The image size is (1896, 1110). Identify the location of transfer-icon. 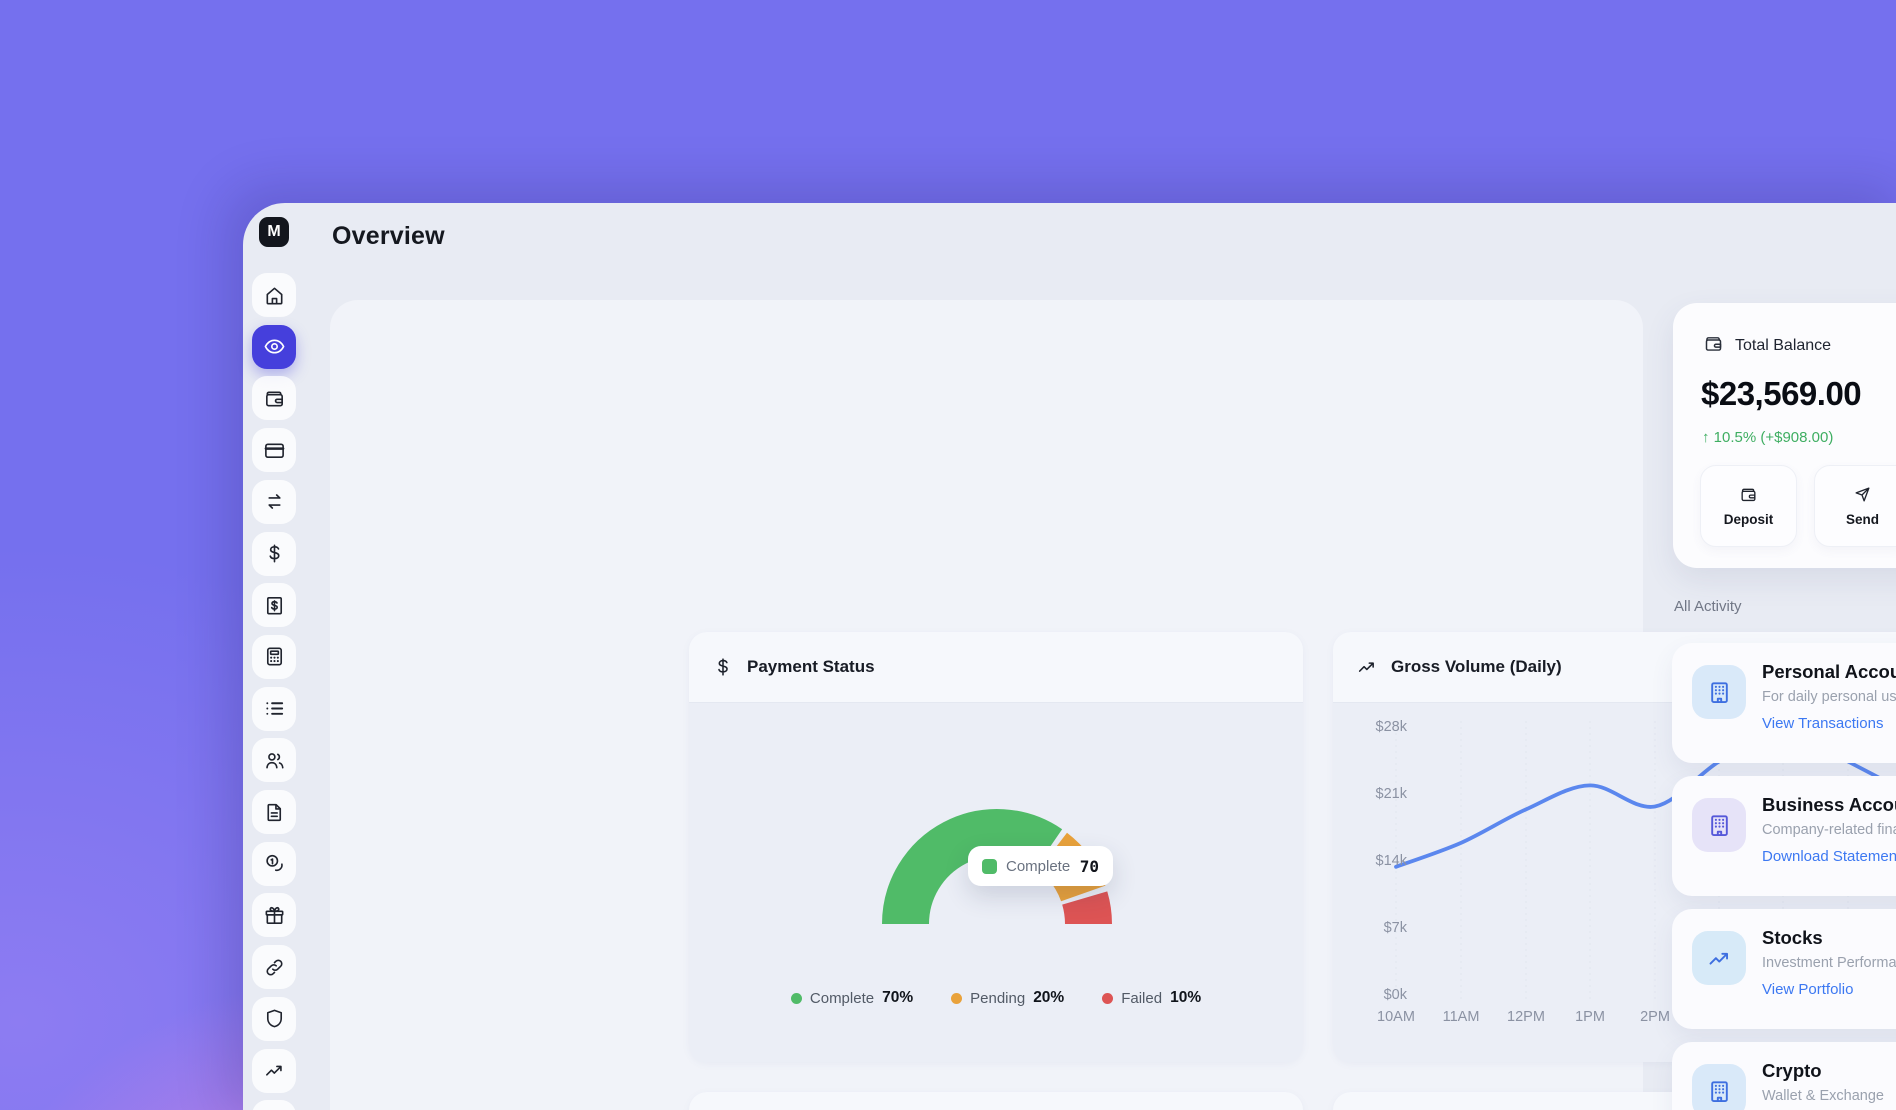
(274, 501).